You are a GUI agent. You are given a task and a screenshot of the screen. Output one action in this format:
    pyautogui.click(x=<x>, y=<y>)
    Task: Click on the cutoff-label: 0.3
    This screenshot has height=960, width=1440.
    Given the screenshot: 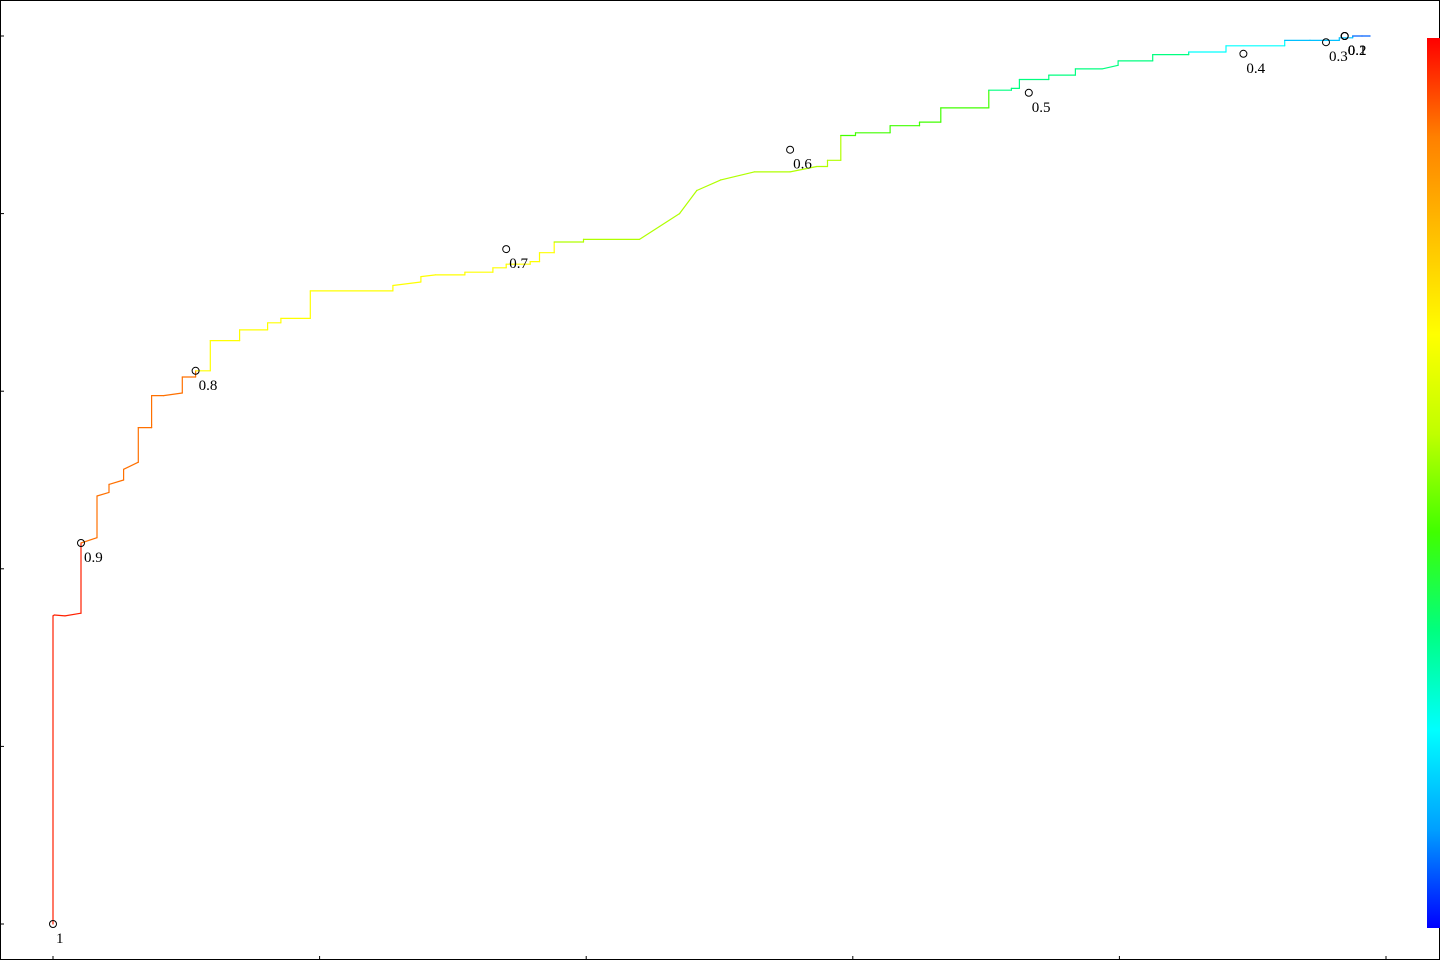 What is the action you would take?
    pyautogui.click(x=1338, y=57)
    